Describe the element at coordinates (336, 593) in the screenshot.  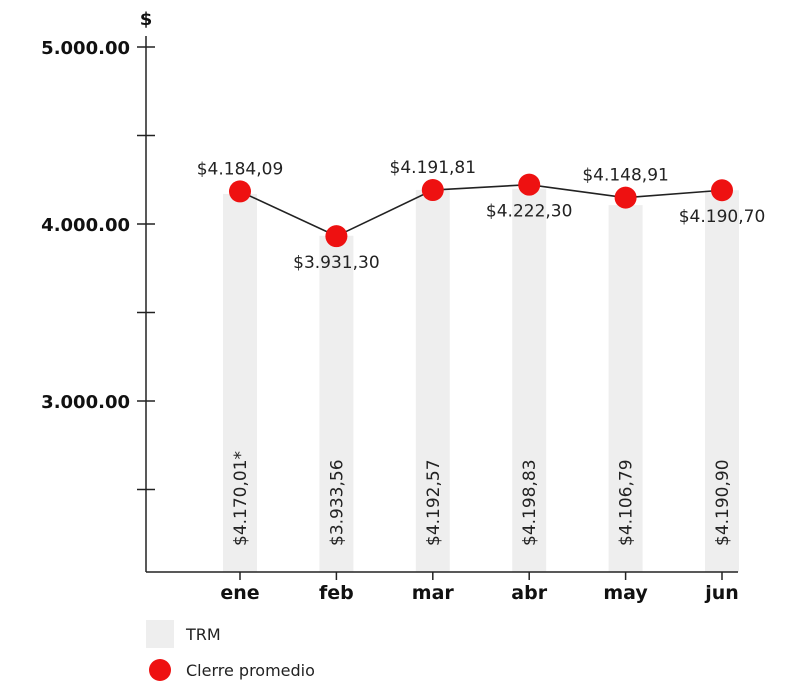
I see `x-tick-label-feb: feb` at that location.